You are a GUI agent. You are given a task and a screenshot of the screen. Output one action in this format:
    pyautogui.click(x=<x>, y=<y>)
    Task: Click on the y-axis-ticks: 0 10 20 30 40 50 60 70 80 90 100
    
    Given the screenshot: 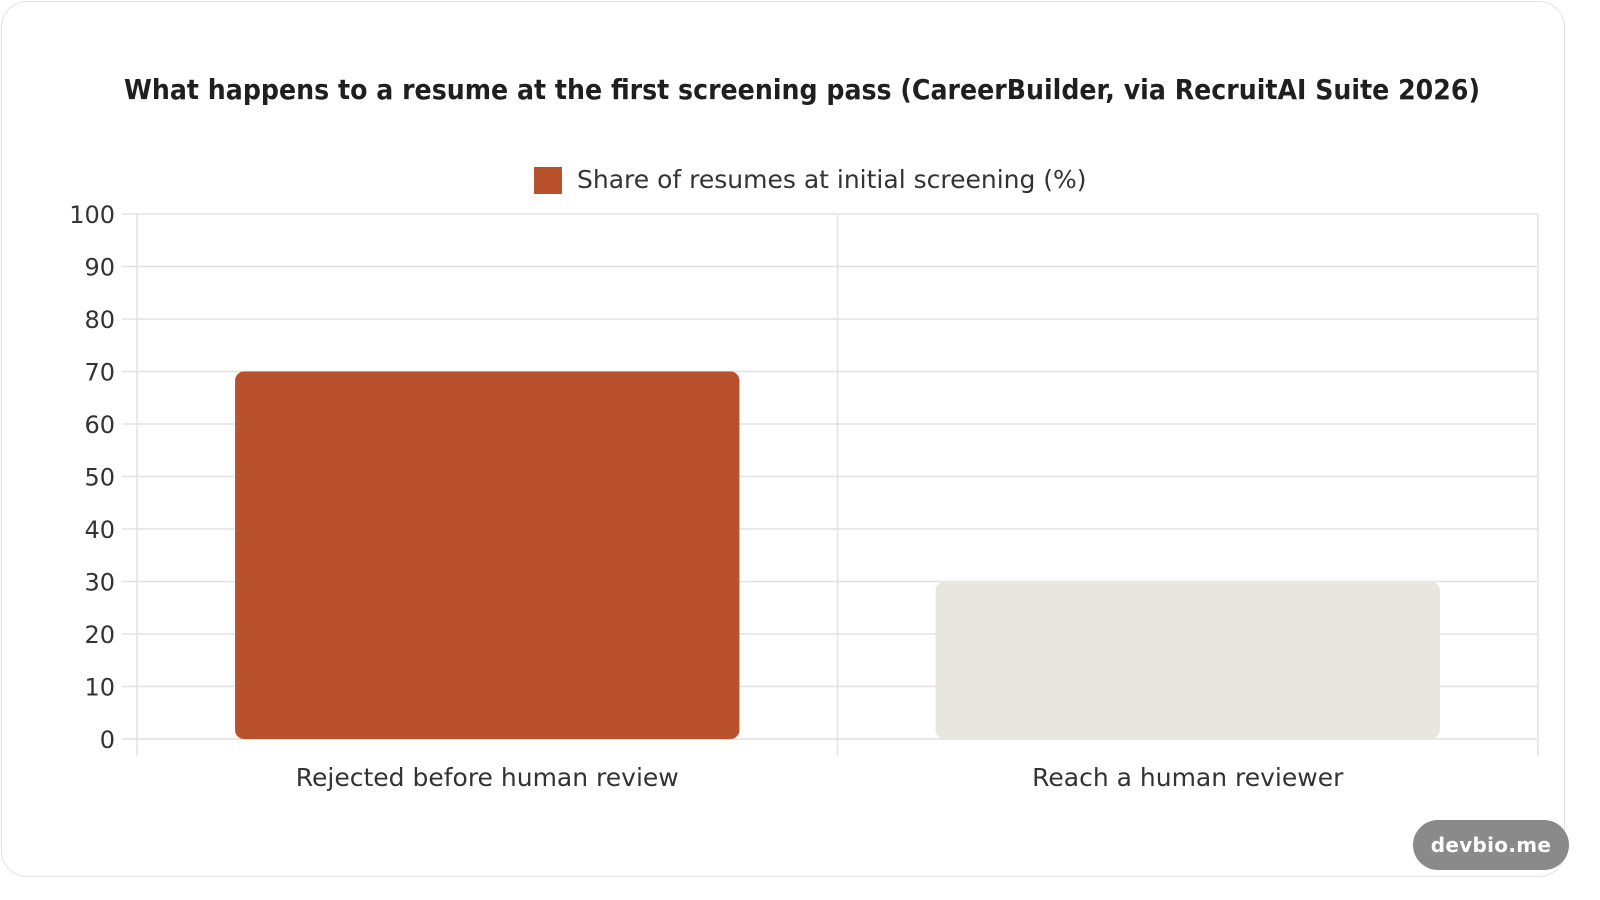 What is the action you would take?
    pyautogui.click(x=92, y=477)
    